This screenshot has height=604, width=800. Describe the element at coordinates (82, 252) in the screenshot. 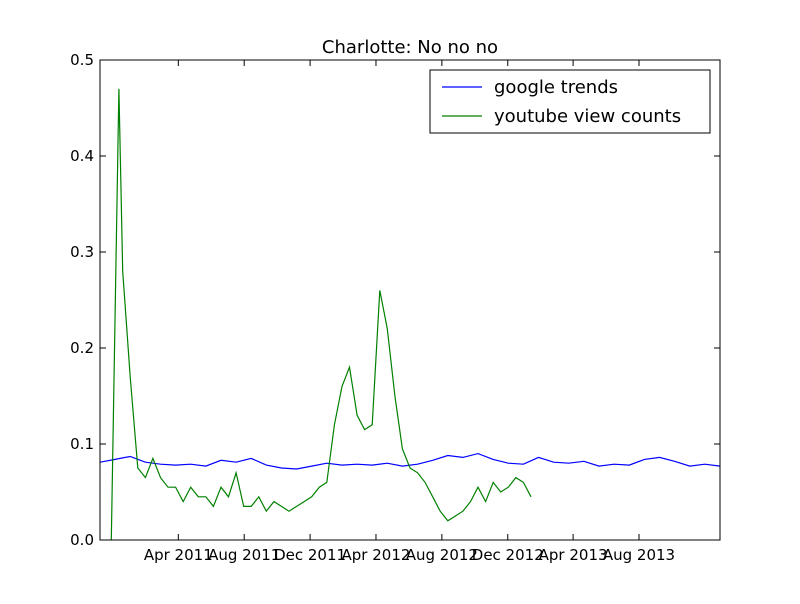

I see `y-tick-label: 0.3` at that location.